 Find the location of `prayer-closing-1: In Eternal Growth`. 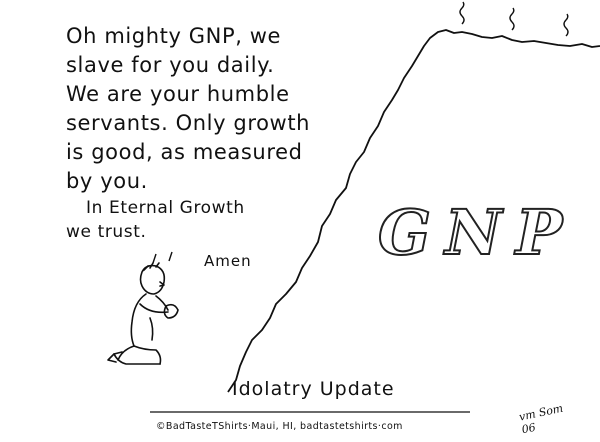

prayer-closing-1: In Eternal Growth is located at coordinates (165, 208).